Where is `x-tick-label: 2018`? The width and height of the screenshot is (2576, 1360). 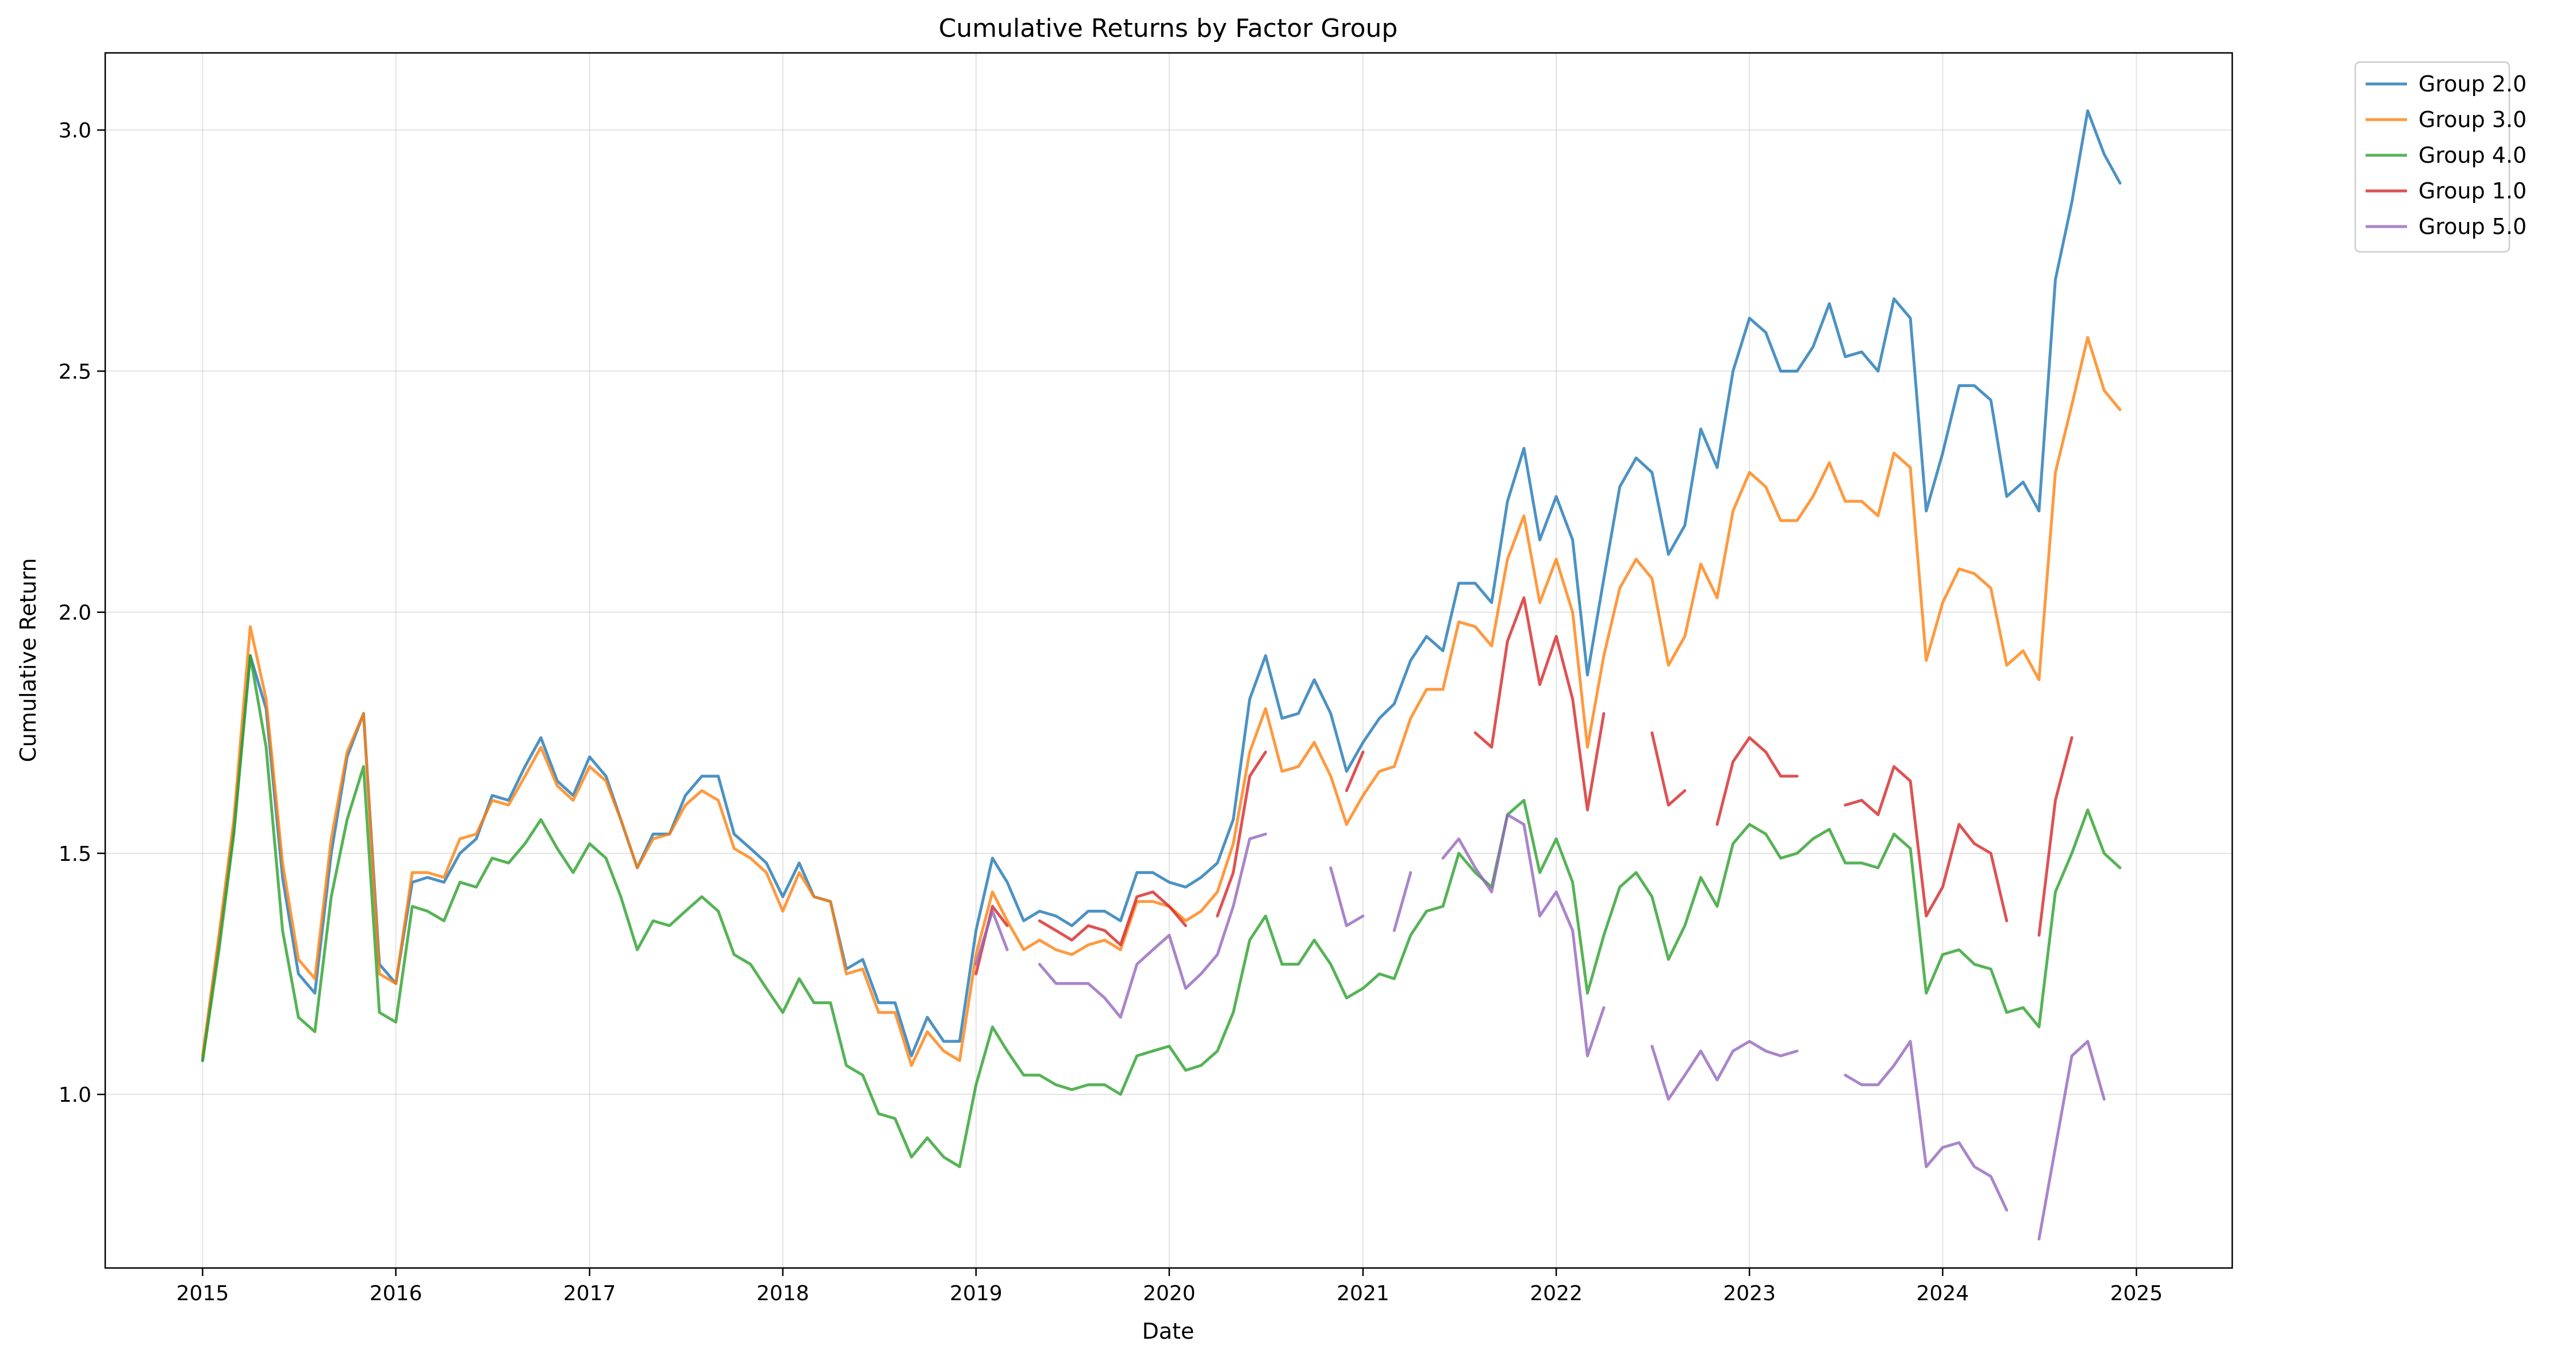
x-tick-label: 2018 is located at coordinates (783, 1293).